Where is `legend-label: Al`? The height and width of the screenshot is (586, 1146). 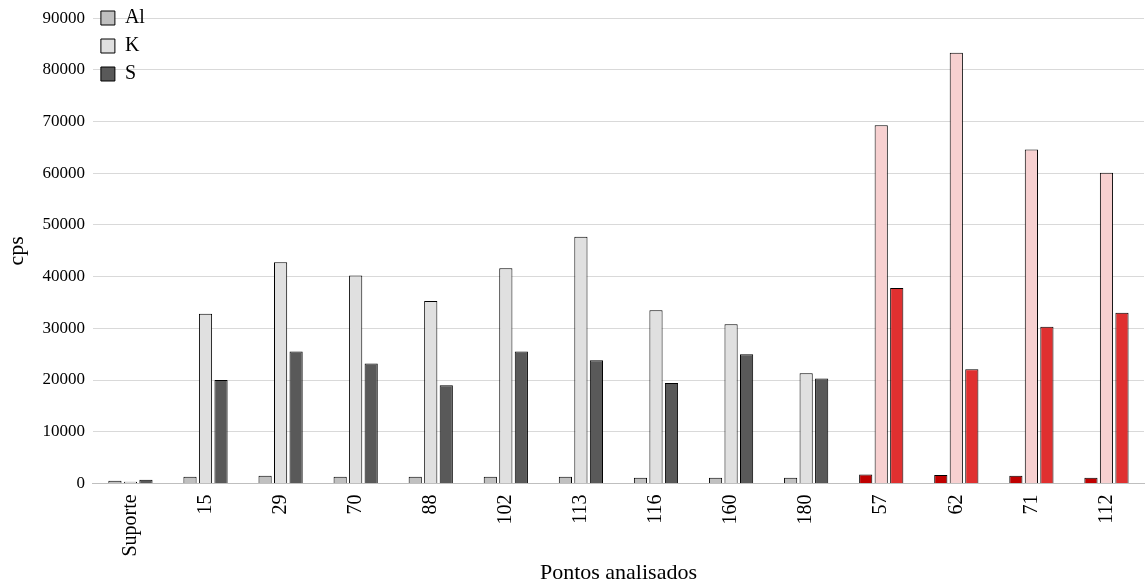 legend-label: Al is located at coordinates (135, 16).